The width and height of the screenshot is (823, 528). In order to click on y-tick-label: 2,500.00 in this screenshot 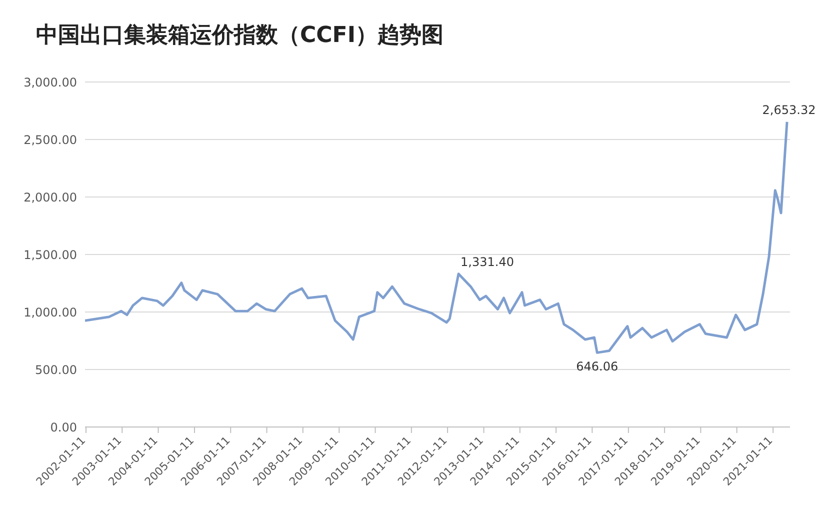, I will do `click(50, 139)`.